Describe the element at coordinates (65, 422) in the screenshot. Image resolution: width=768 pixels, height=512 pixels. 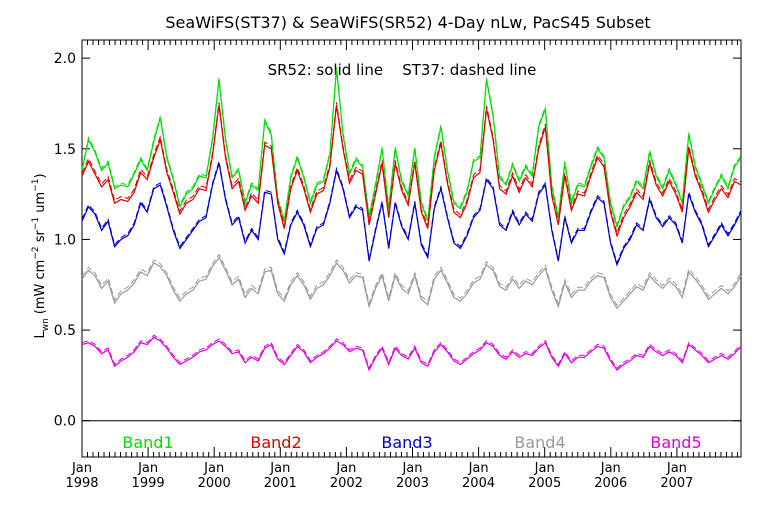
I see `y-tick-label: 0.0` at that location.